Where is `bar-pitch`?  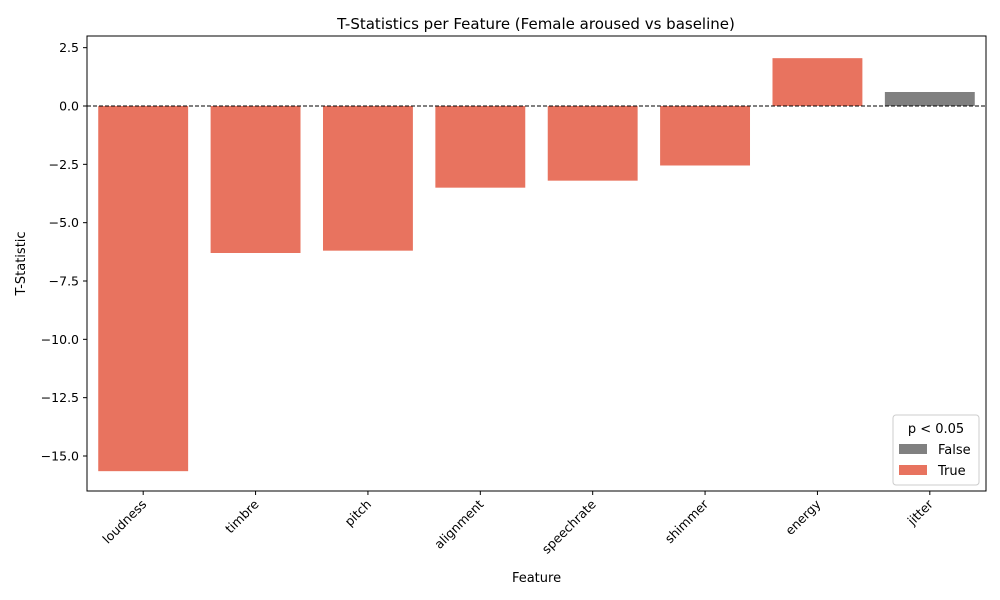
bar-pitch is located at coordinates (367, 178).